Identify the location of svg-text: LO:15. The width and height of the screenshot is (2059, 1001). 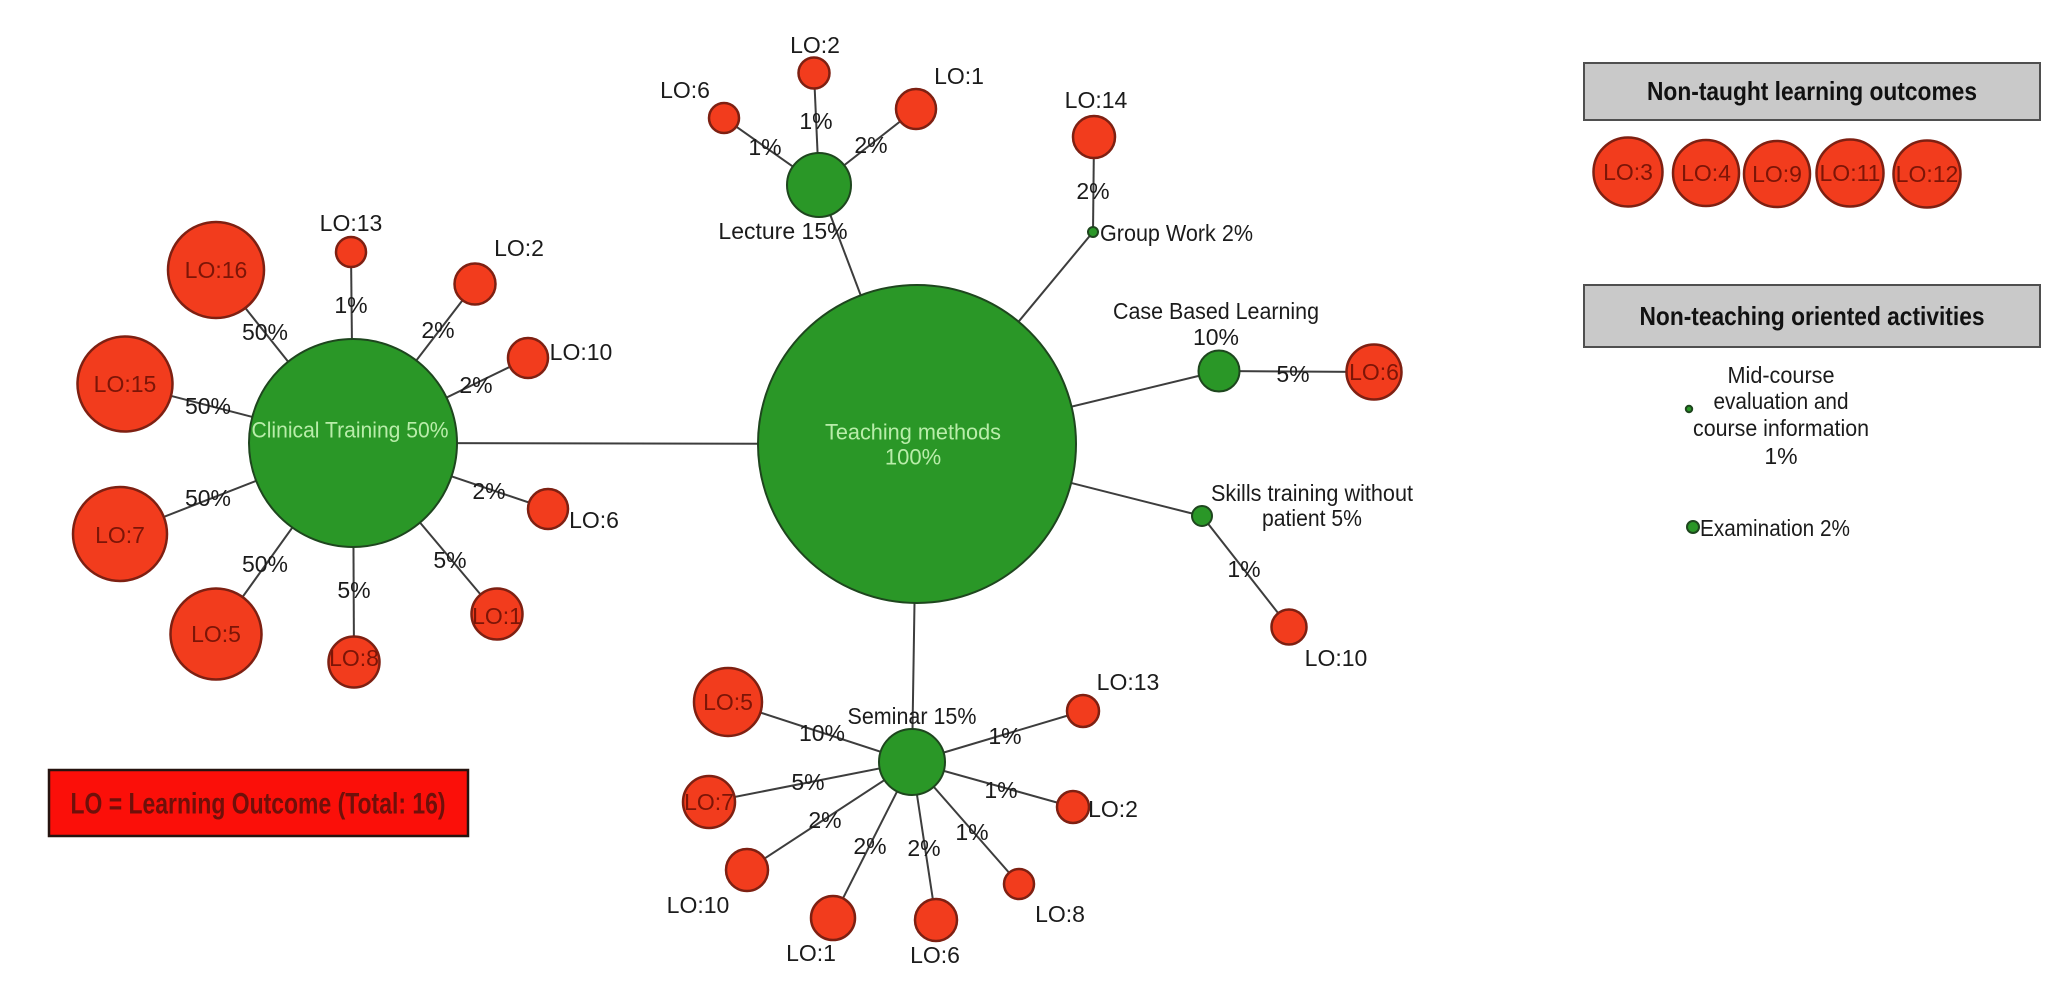
(125, 384).